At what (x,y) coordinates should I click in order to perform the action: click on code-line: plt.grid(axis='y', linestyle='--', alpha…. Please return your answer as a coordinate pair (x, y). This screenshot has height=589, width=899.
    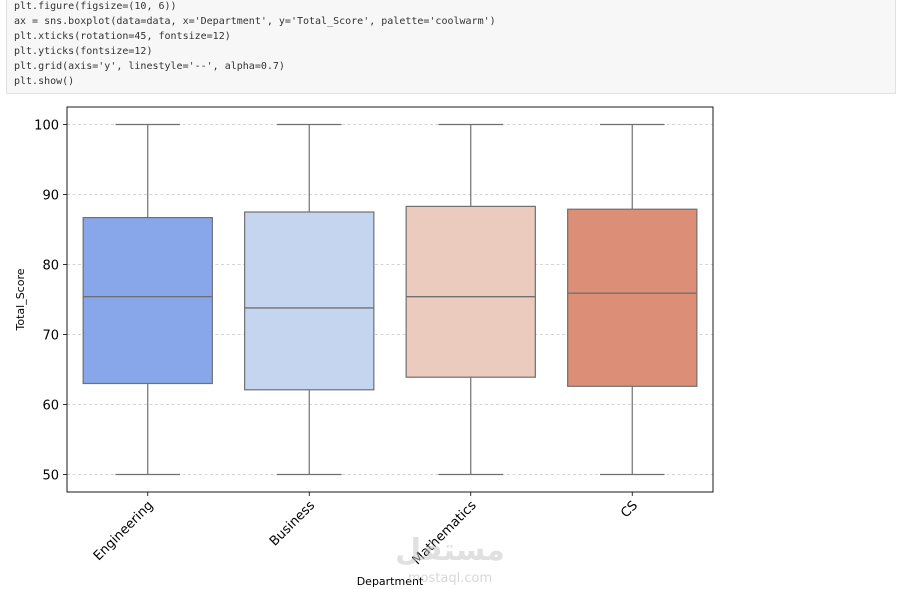
    Looking at the image, I should click on (149, 66).